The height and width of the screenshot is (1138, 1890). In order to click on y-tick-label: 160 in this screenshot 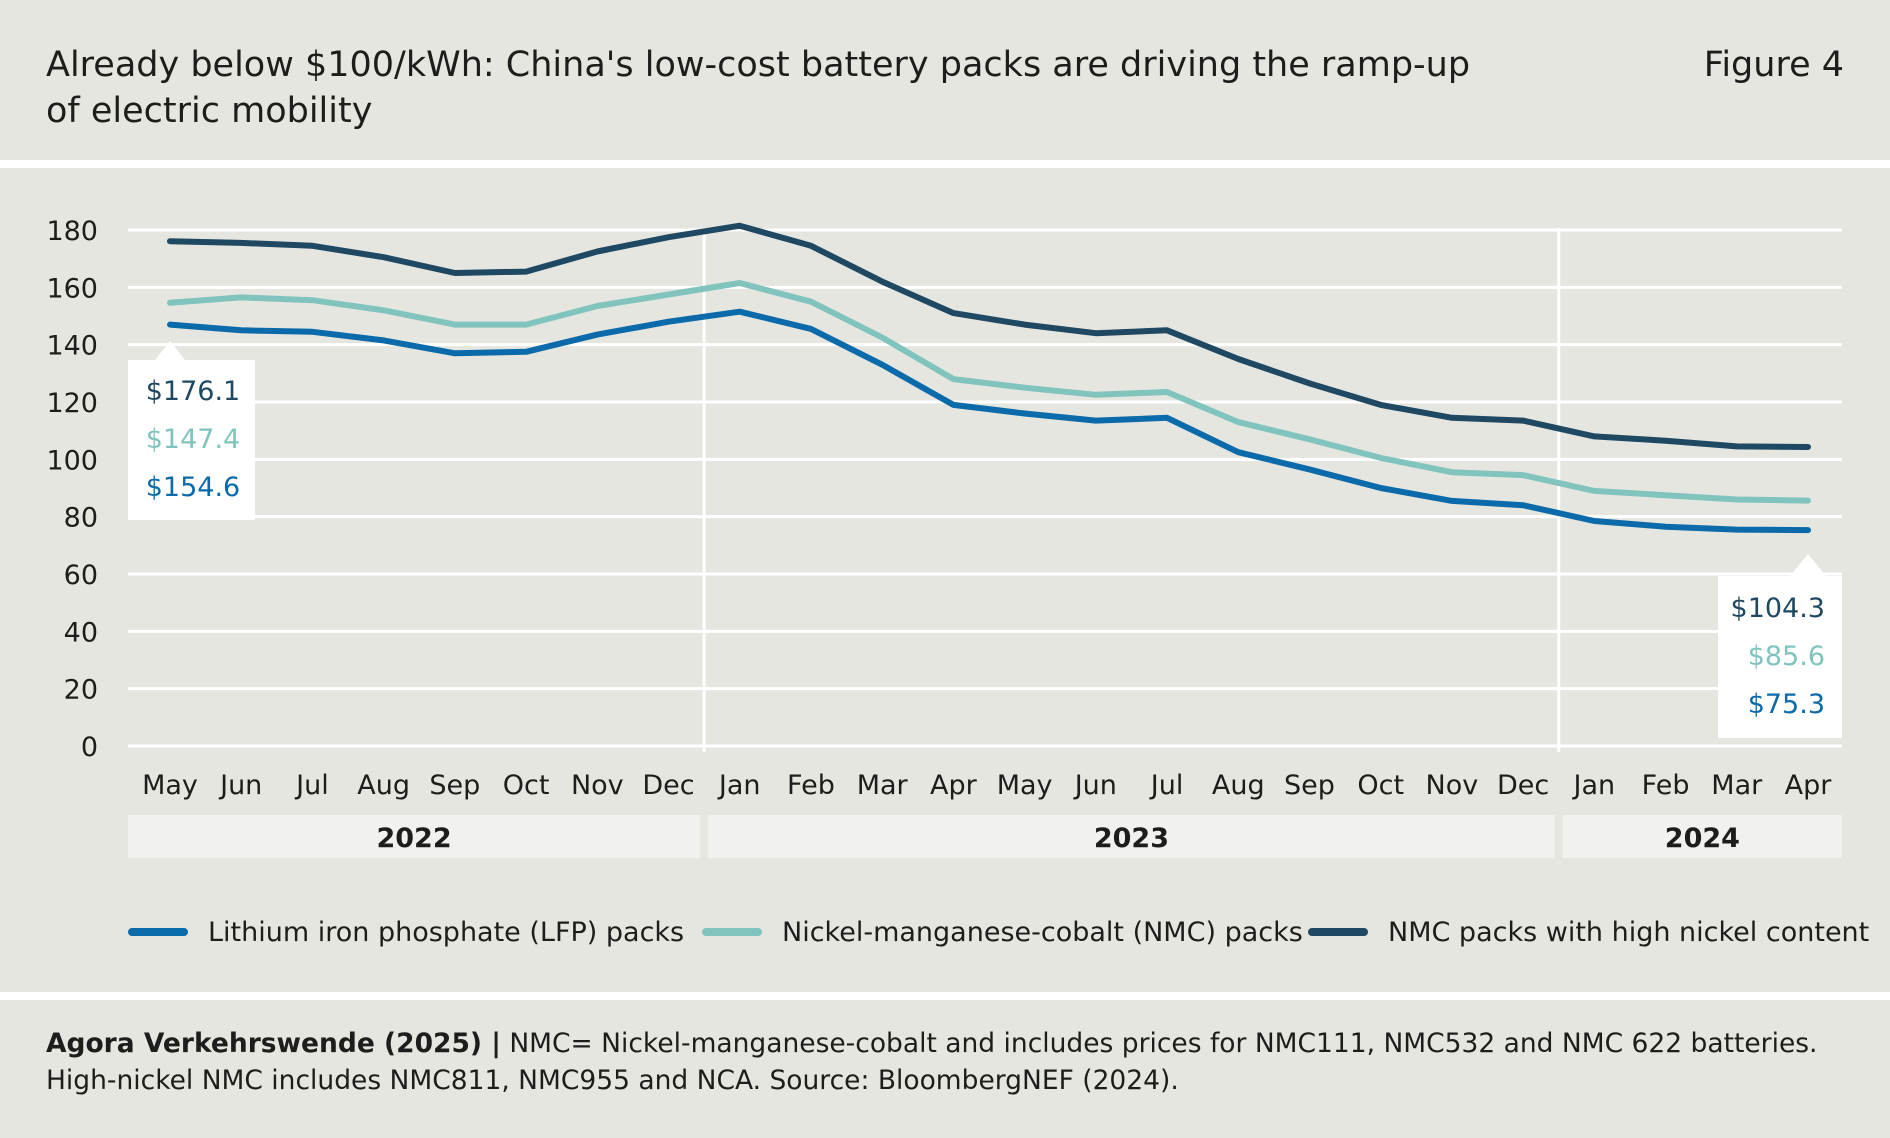, I will do `click(72, 288)`.